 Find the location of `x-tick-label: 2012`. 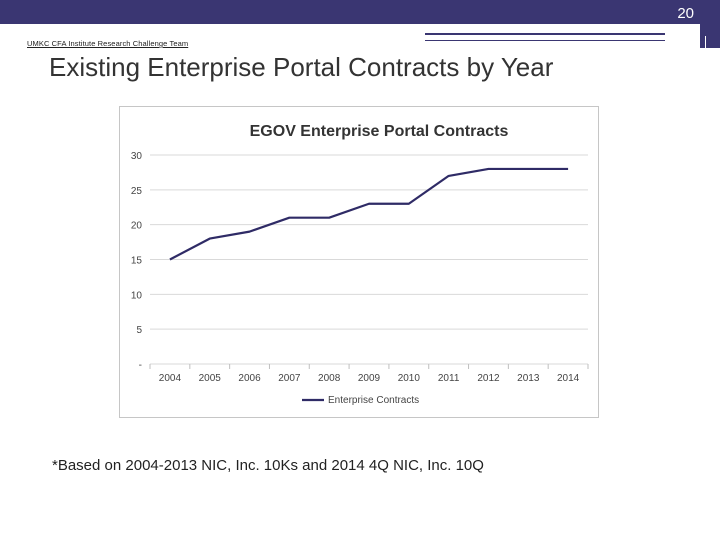

x-tick-label: 2012 is located at coordinates (488, 378).